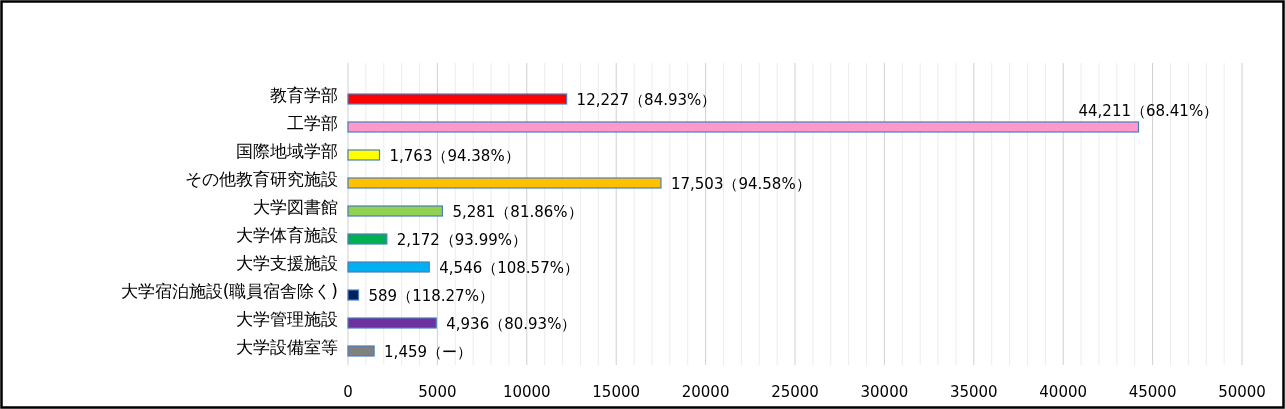 This screenshot has width=1285, height=409. Describe the element at coordinates (454, 155) in the screenshot. I see `data-label: 1,763（94.38%）` at that location.